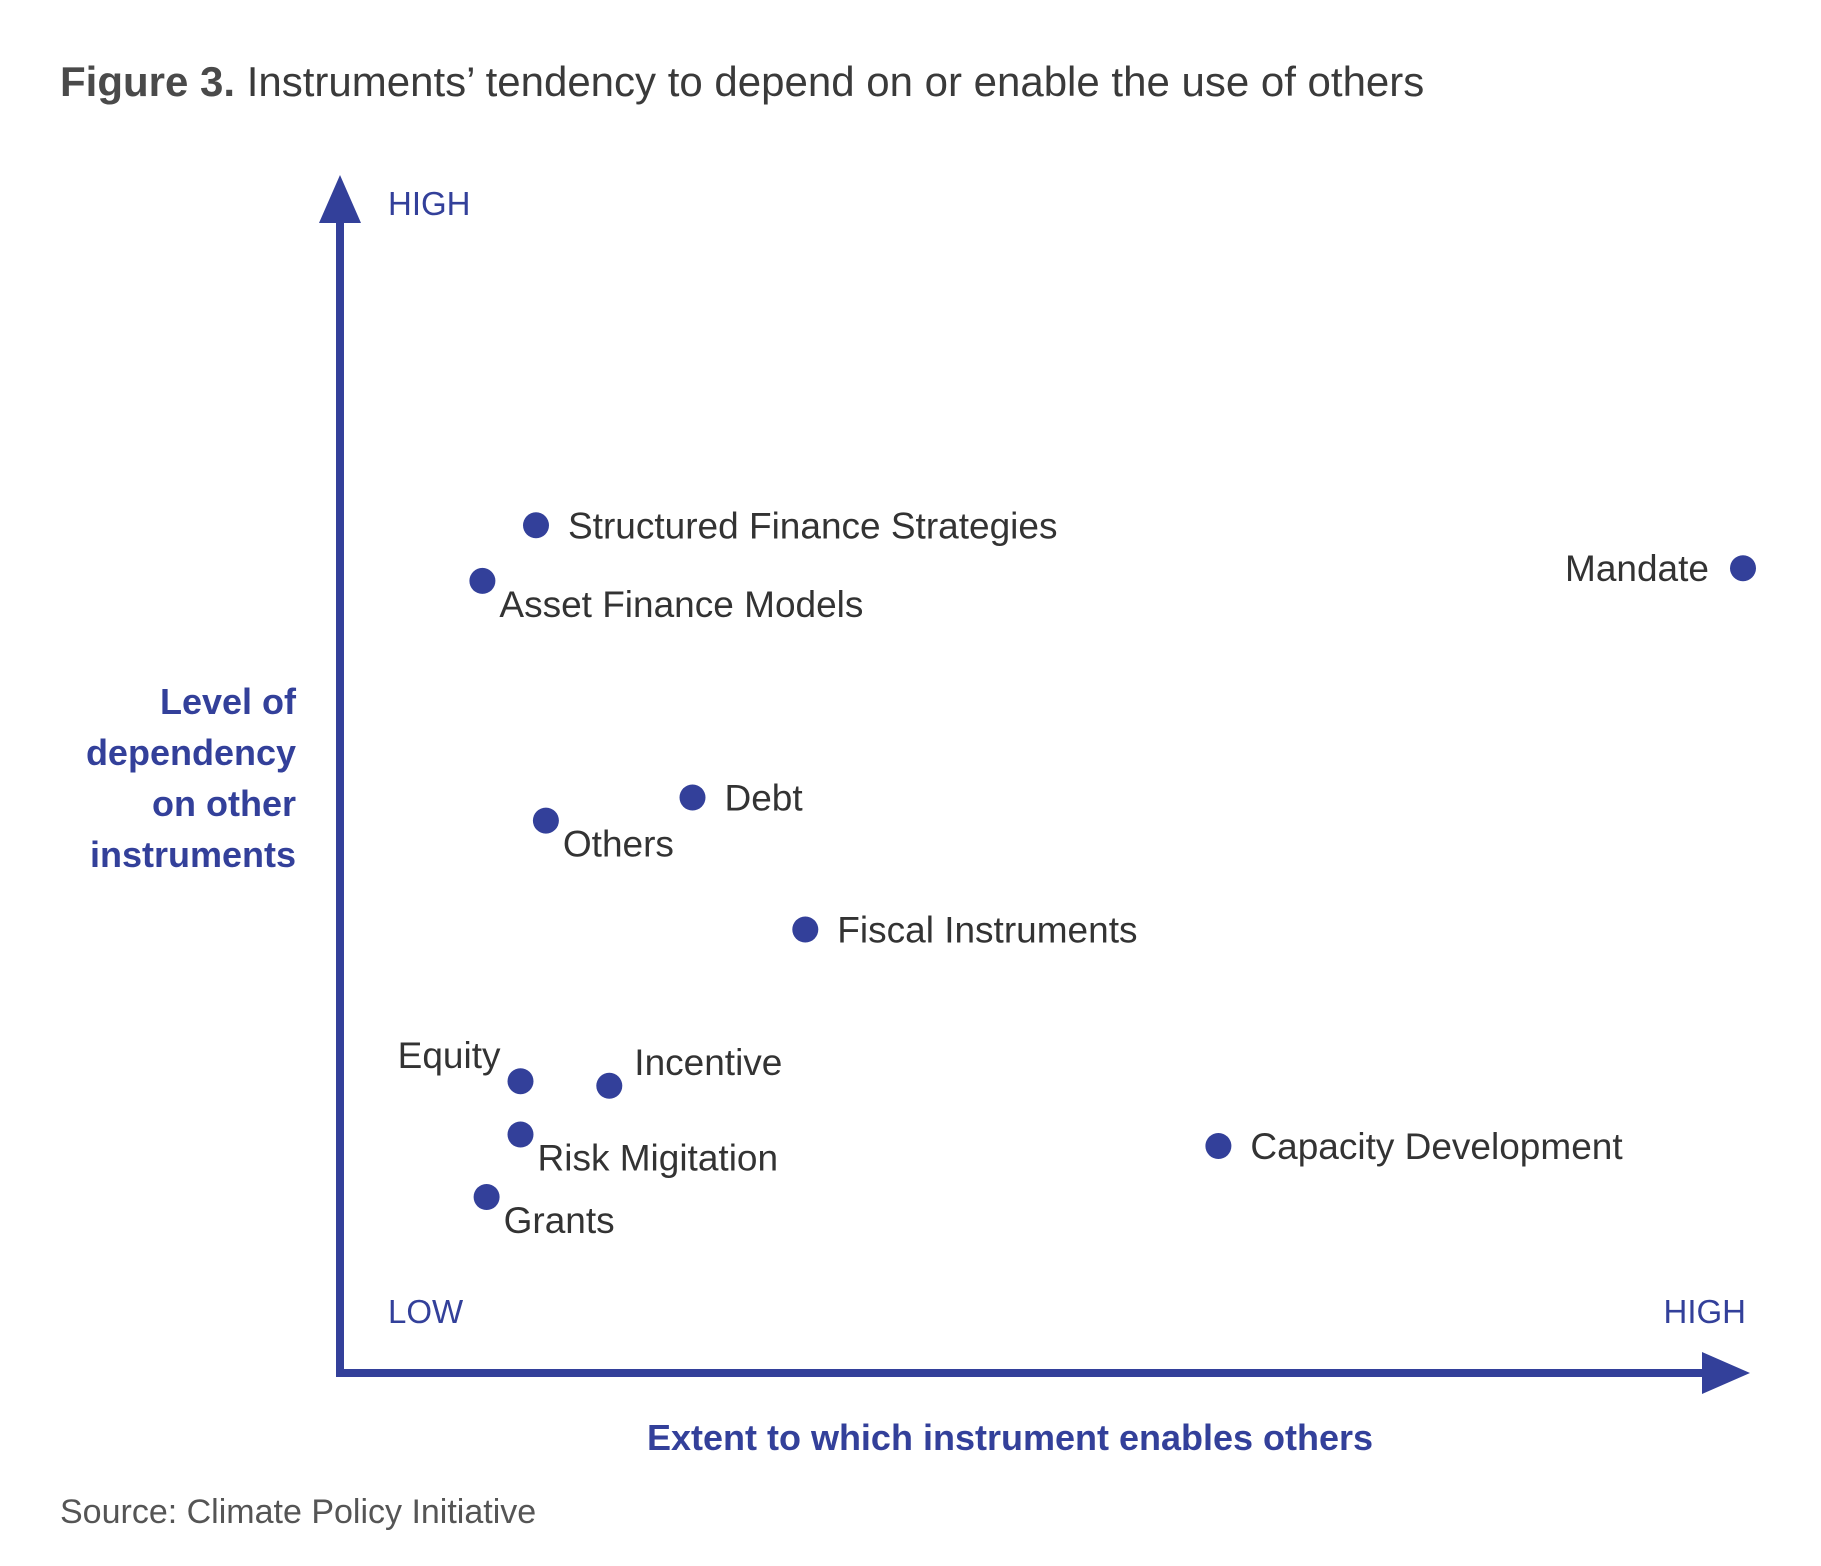 This screenshot has width=1821, height=1566. What do you see at coordinates (298, 1512) in the screenshot?
I see `source-note: Source: Climate Policy Initiative` at bounding box center [298, 1512].